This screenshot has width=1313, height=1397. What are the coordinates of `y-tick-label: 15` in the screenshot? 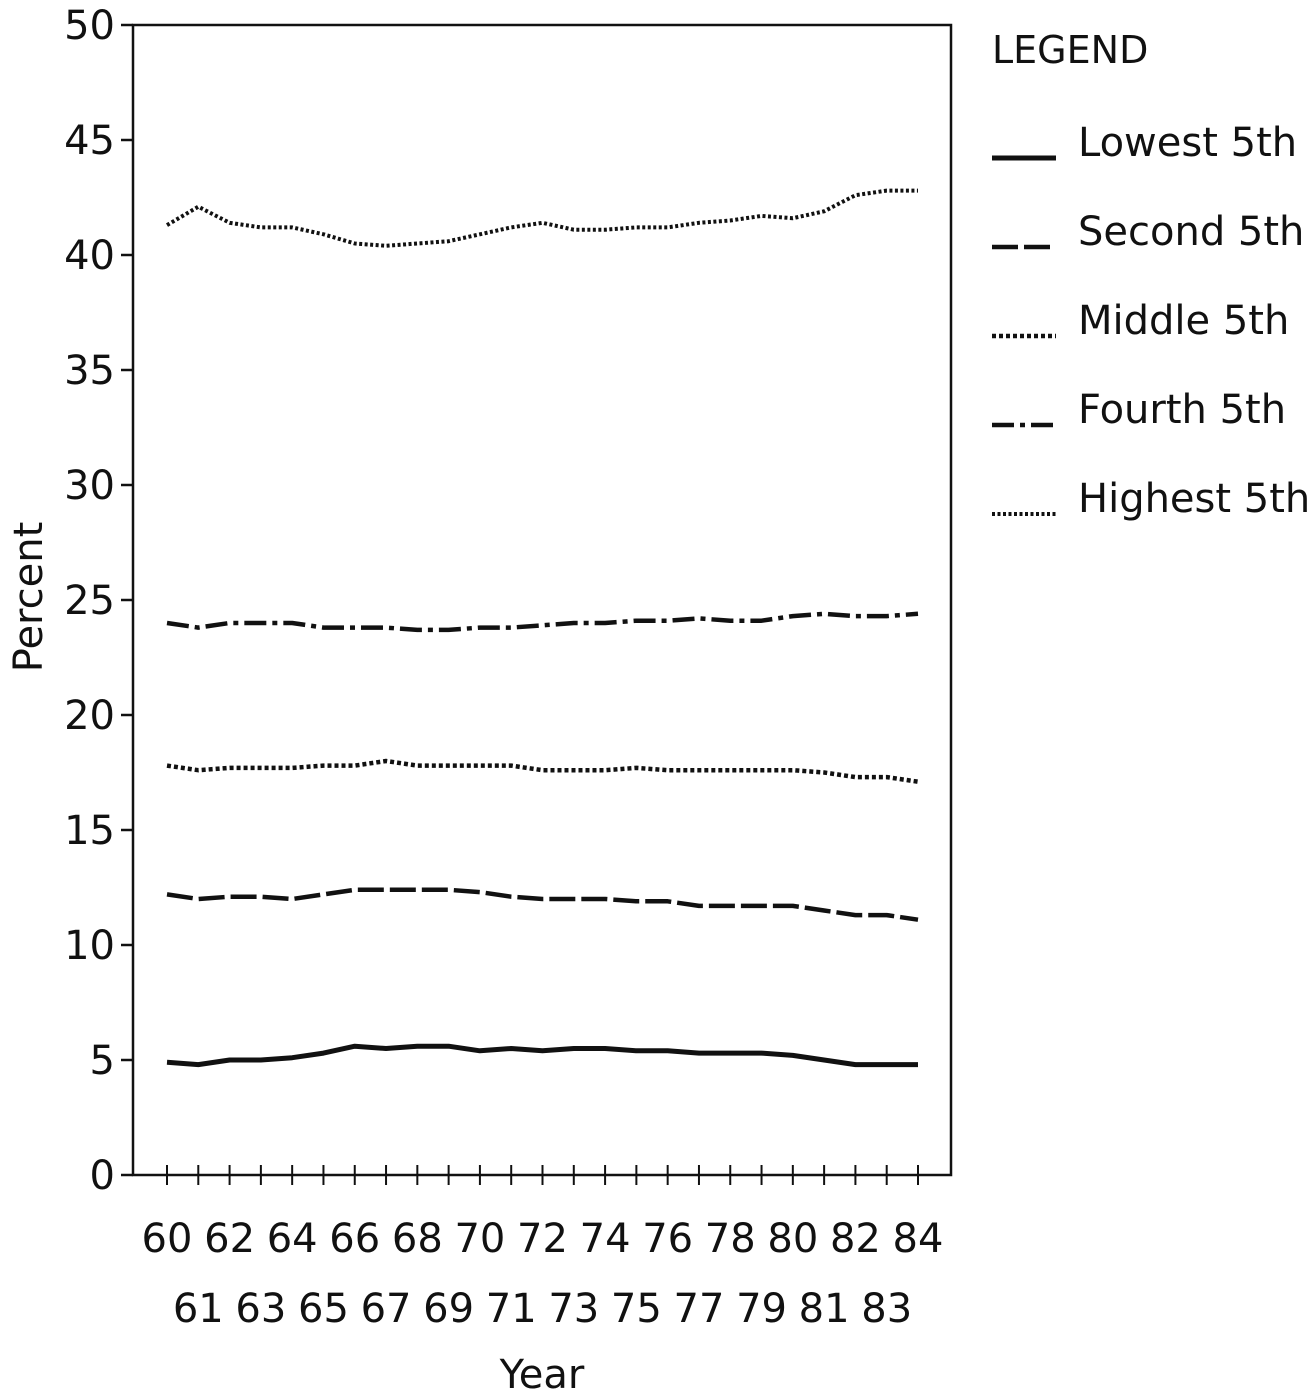 It's located at (89, 831).